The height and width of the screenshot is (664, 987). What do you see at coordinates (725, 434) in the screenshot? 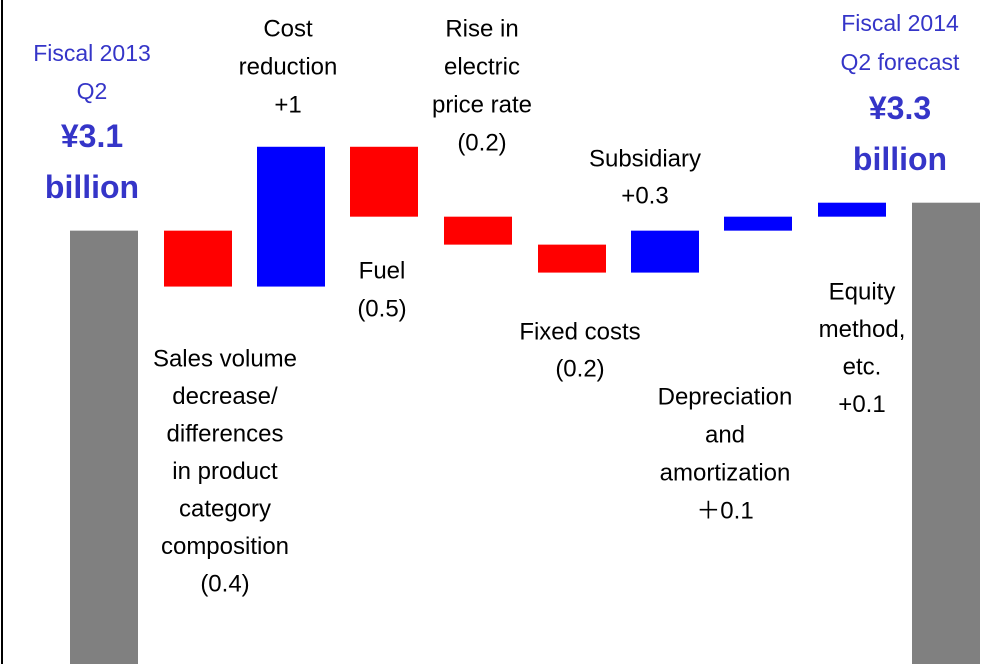
I see `category-label: and` at bounding box center [725, 434].